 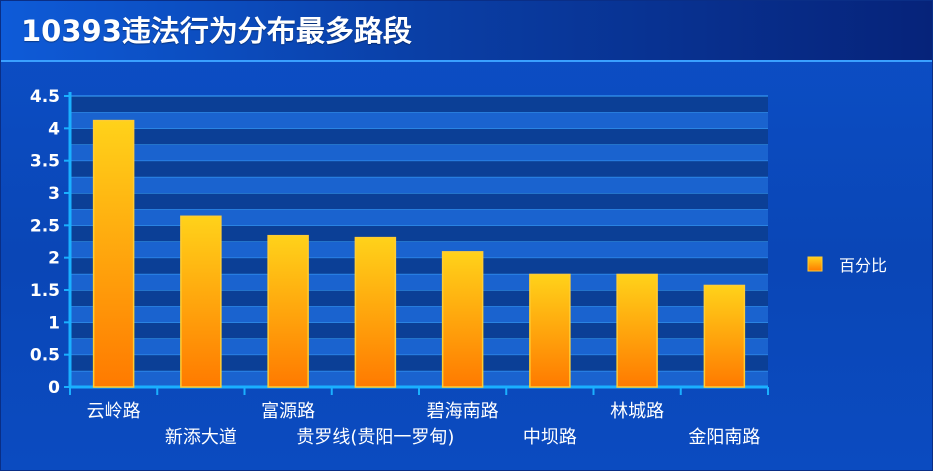 What do you see at coordinates (201, 437) in the screenshot?
I see `x-tick-label: 新添大道` at bounding box center [201, 437].